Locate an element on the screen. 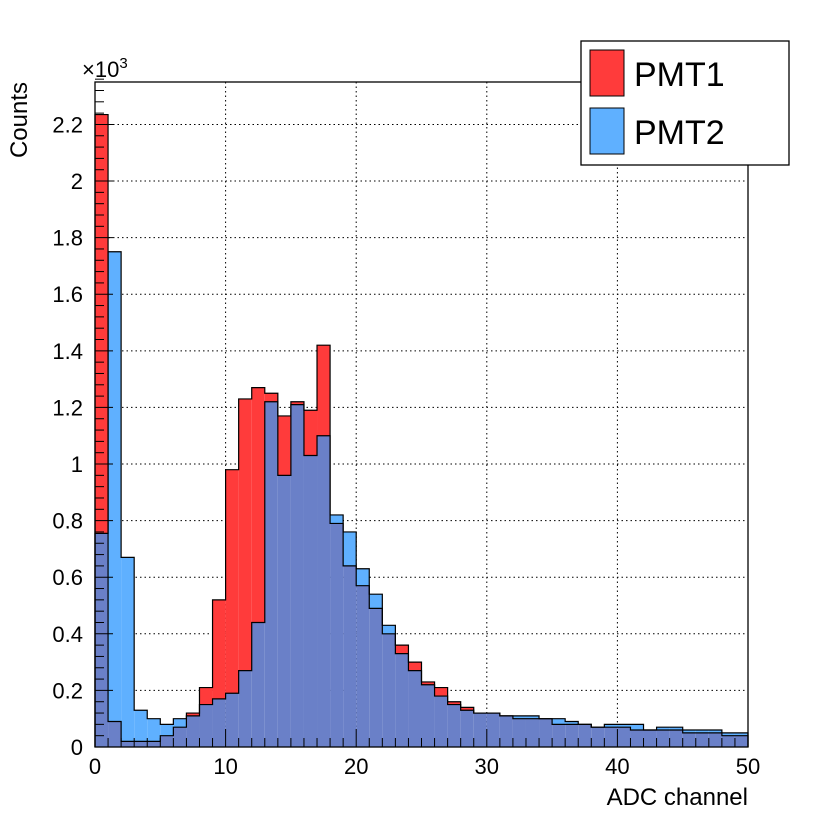  y-tick-label: 0 is located at coordinates (77, 747).